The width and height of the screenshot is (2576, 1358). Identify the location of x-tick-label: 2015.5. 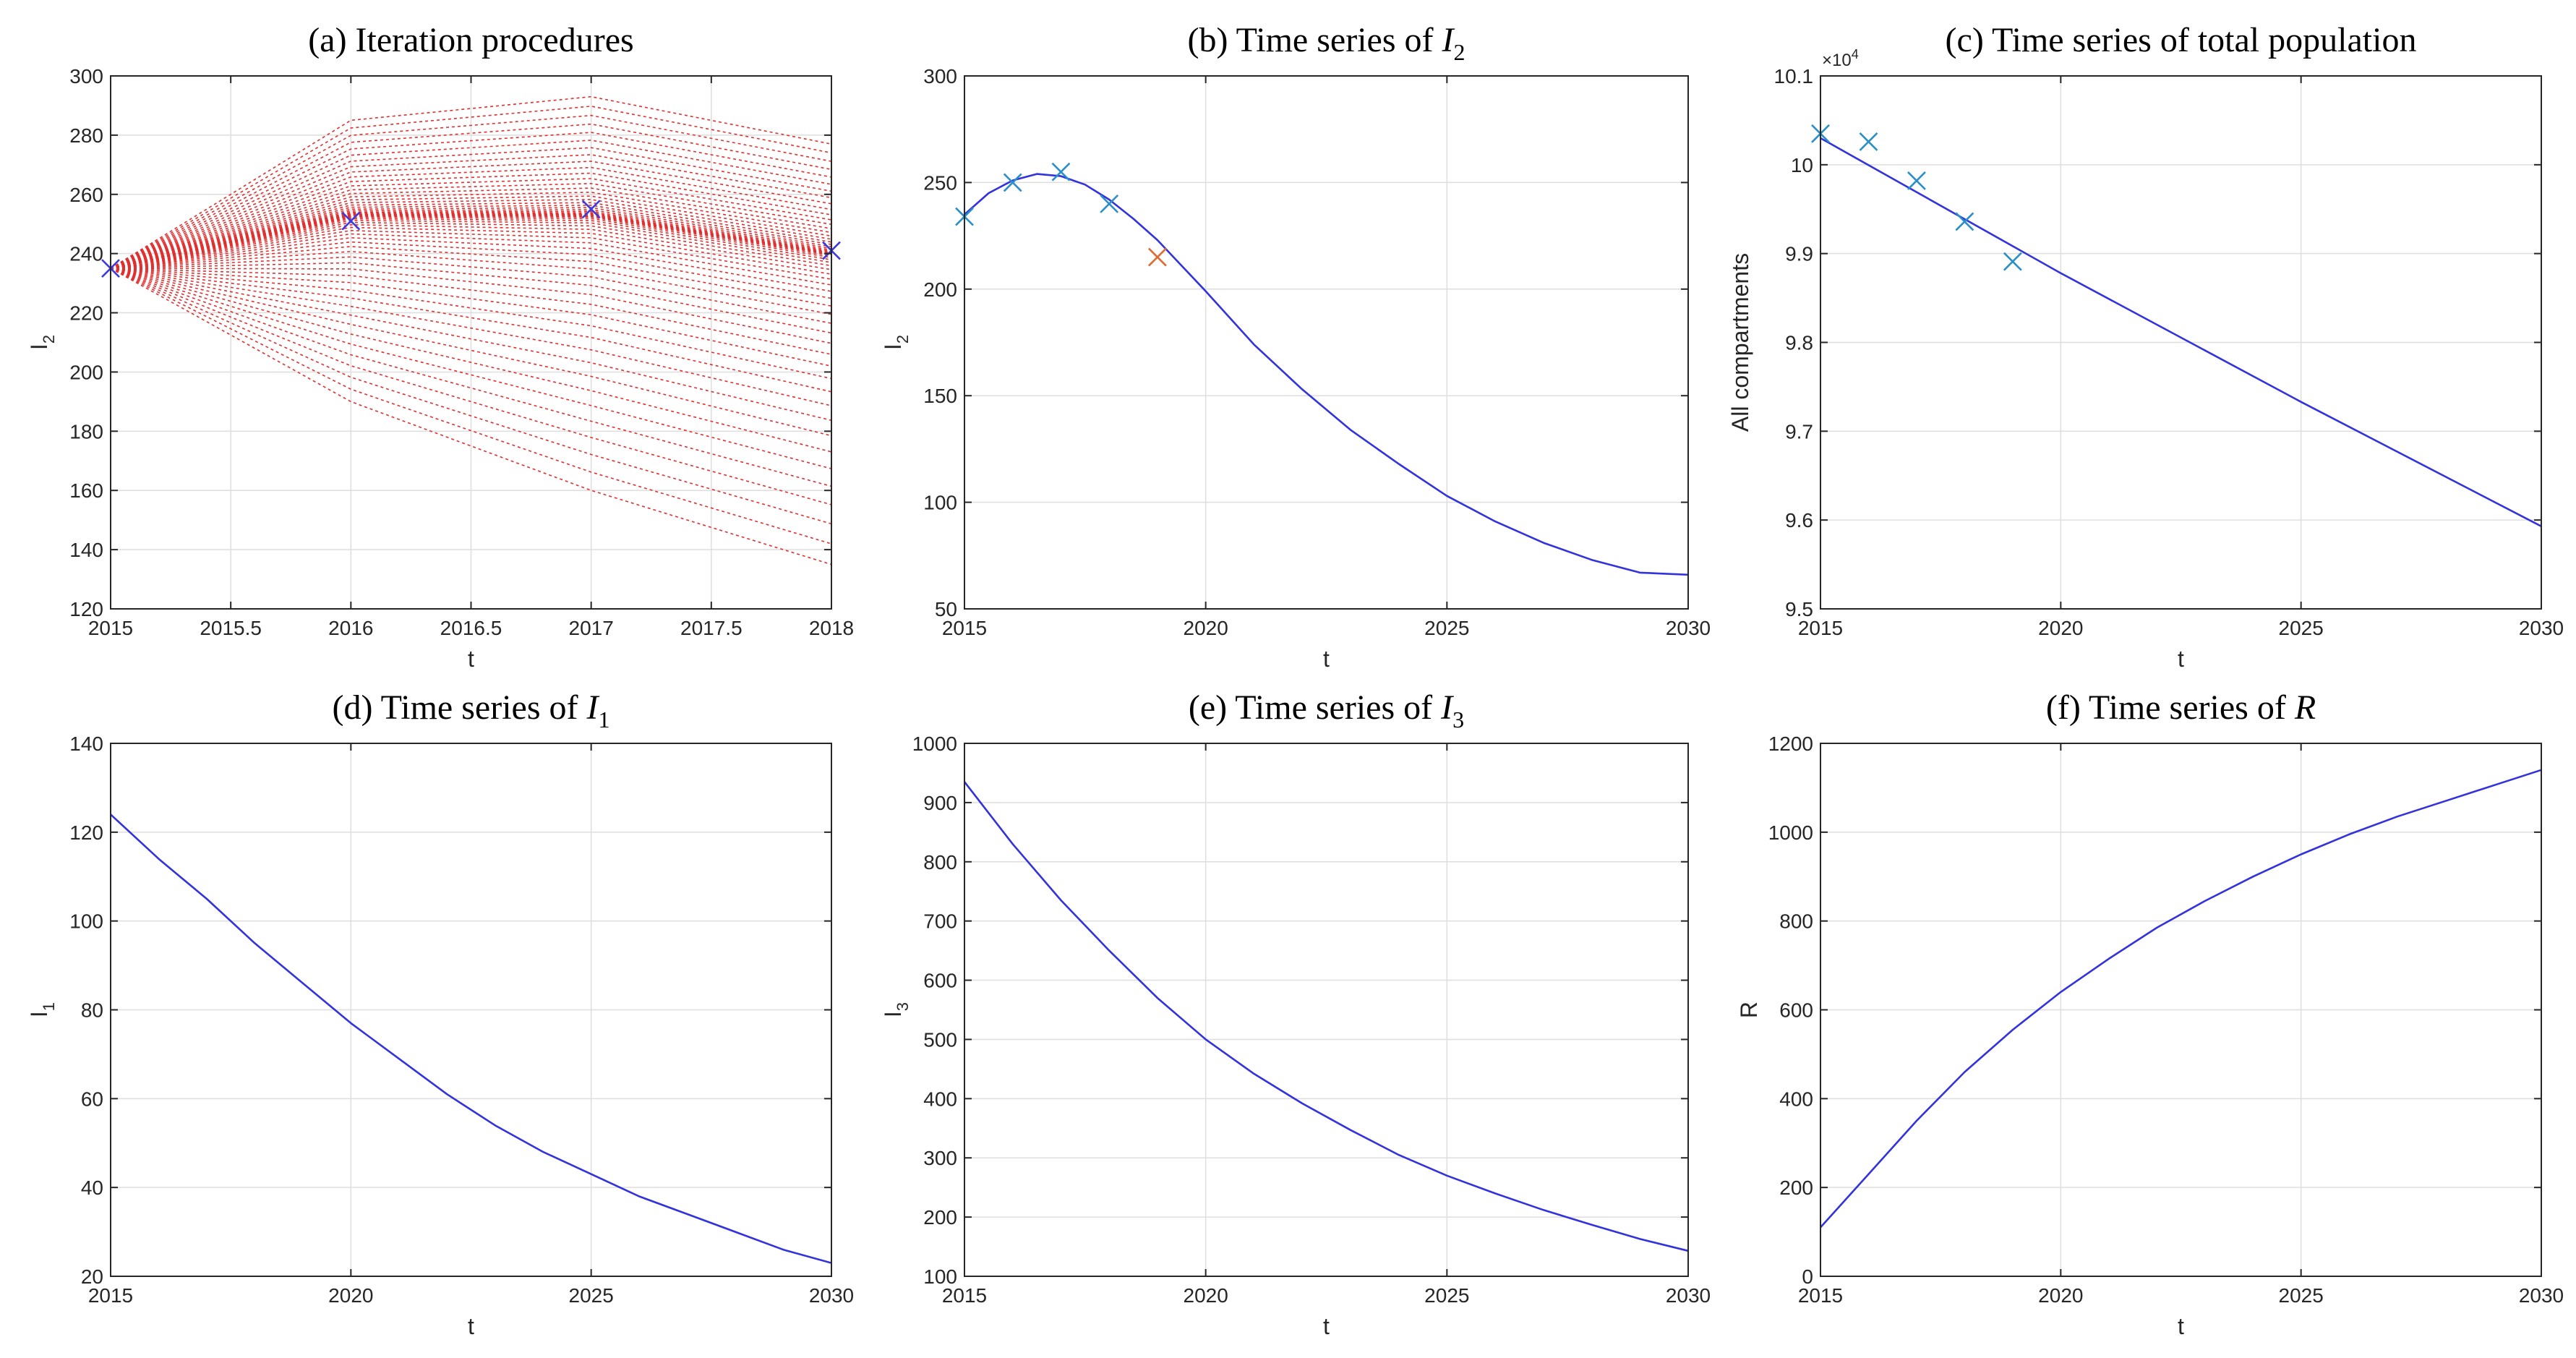
(231, 628).